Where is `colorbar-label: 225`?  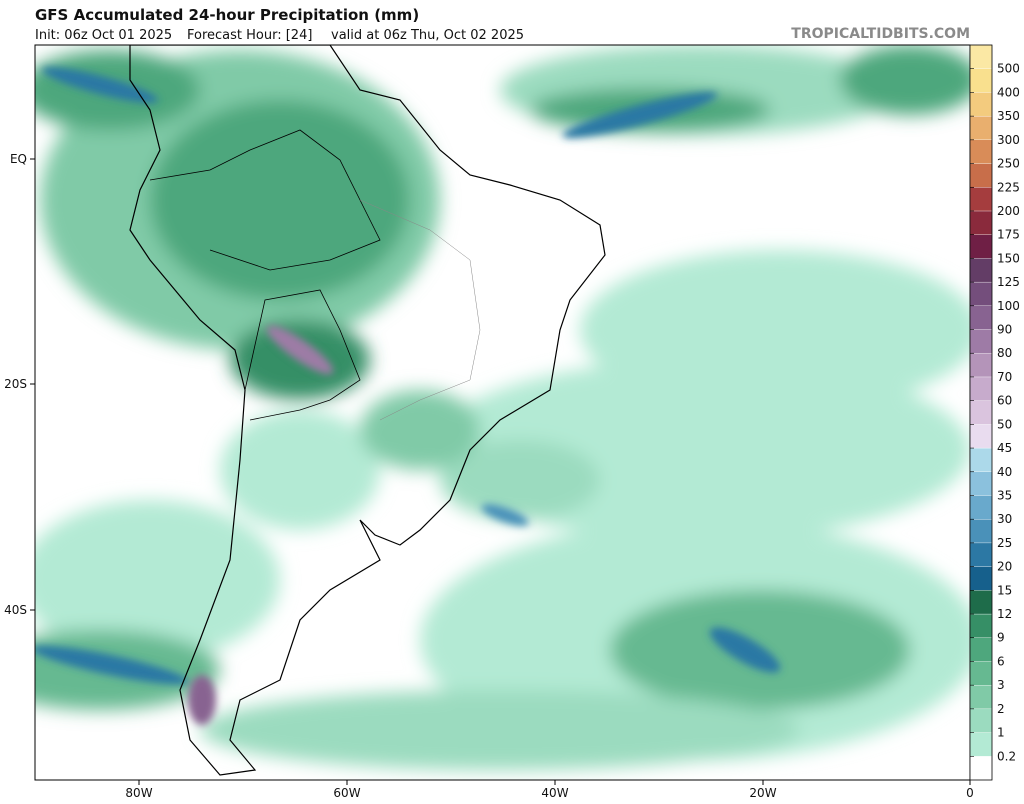 colorbar-label: 225 is located at coordinates (1008, 187).